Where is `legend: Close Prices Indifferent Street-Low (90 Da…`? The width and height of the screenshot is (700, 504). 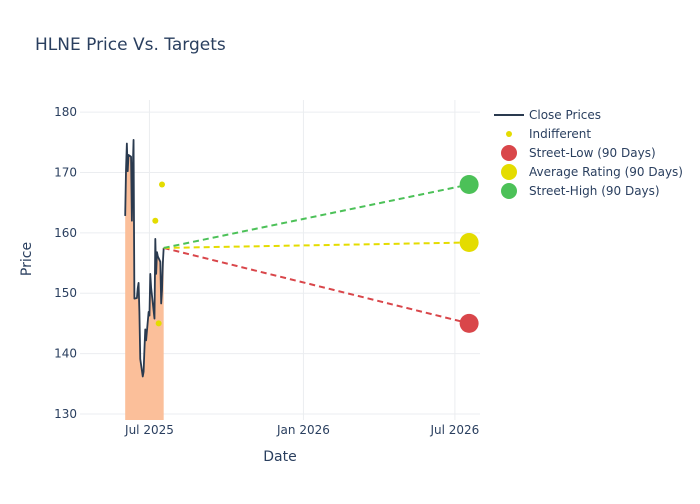
legend: Close Prices Indifferent Street-Low (90 Da… is located at coordinates (588, 153).